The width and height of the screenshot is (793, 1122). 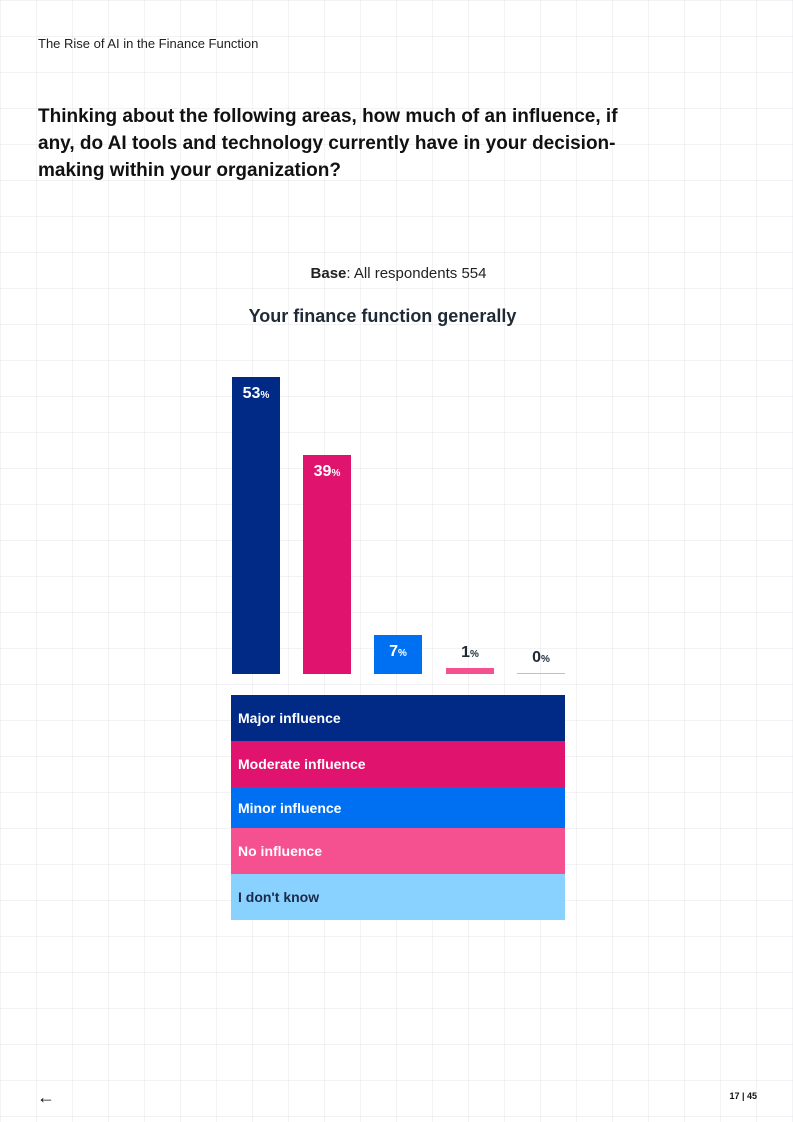 I want to click on bar-minor-influence, so click(x=398, y=654).